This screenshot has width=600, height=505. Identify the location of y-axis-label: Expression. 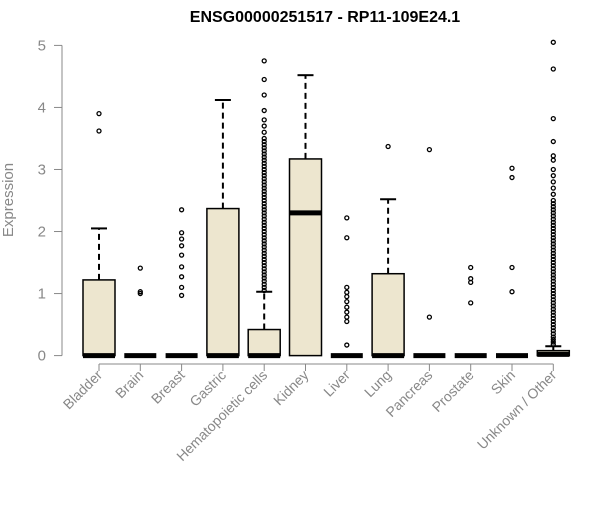
(8, 200).